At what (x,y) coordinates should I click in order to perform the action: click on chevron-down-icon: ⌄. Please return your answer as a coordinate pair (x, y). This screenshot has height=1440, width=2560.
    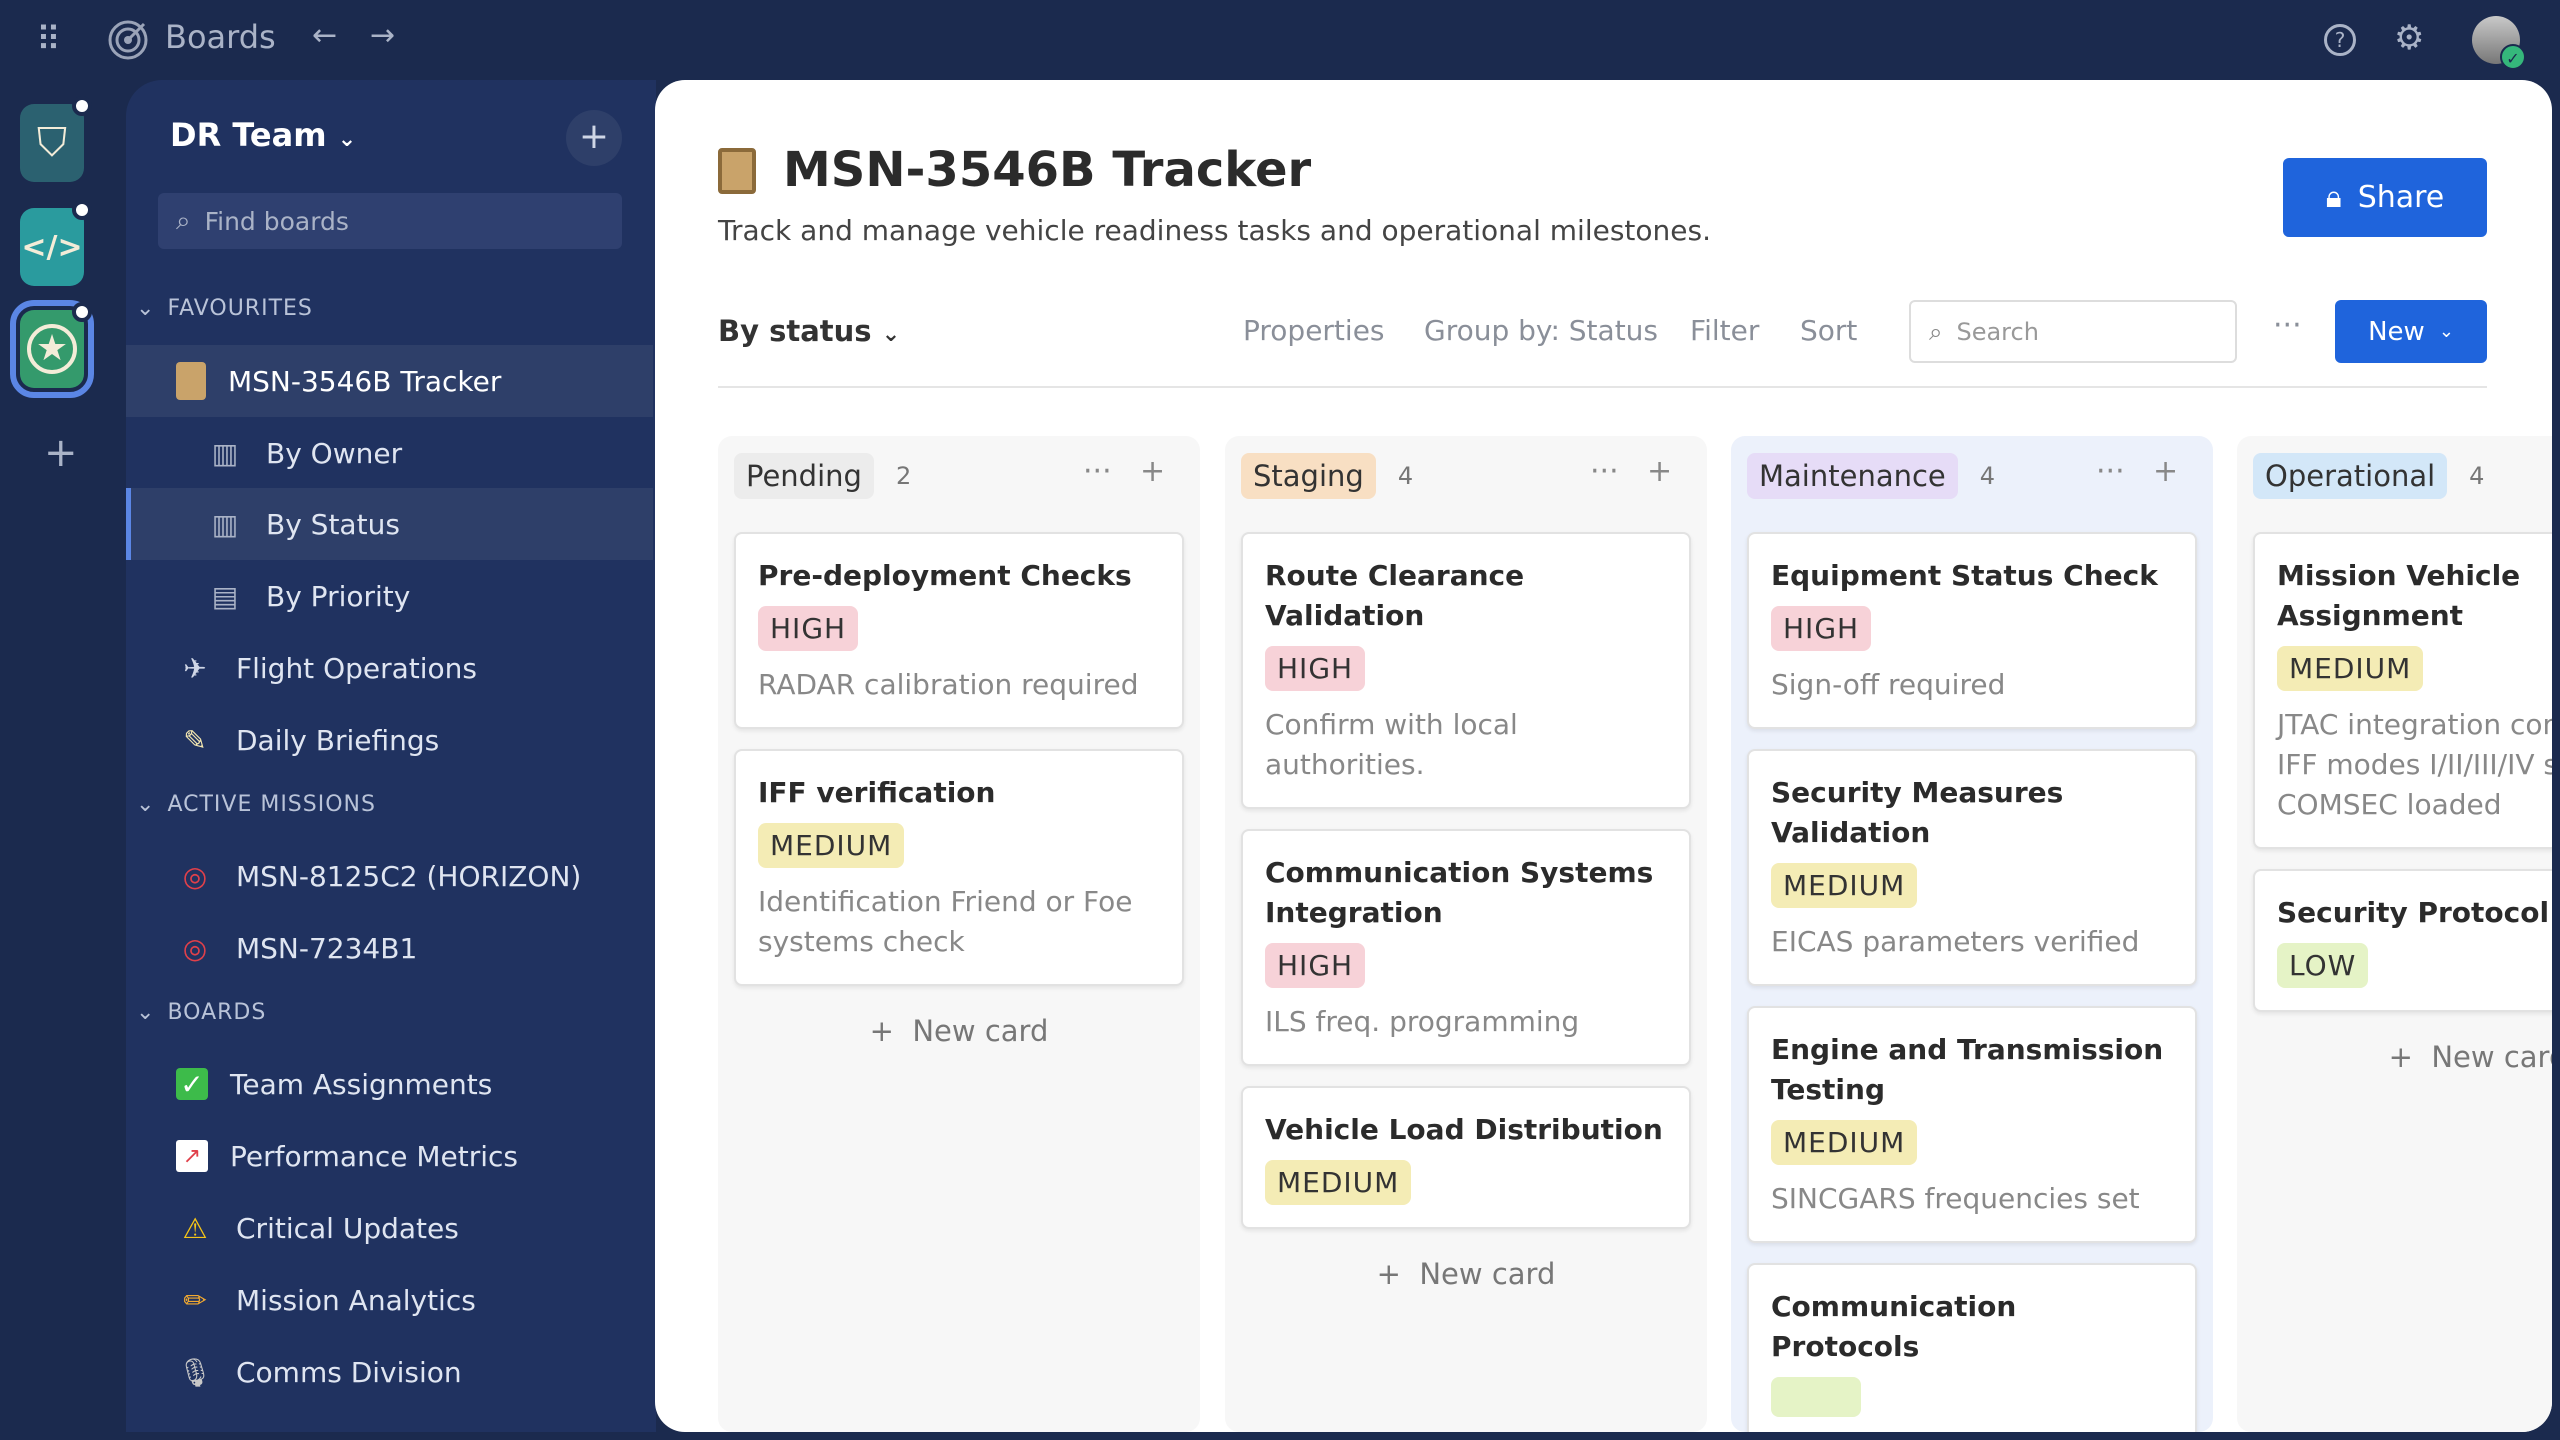
    Looking at the image, I should click on (347, 139).